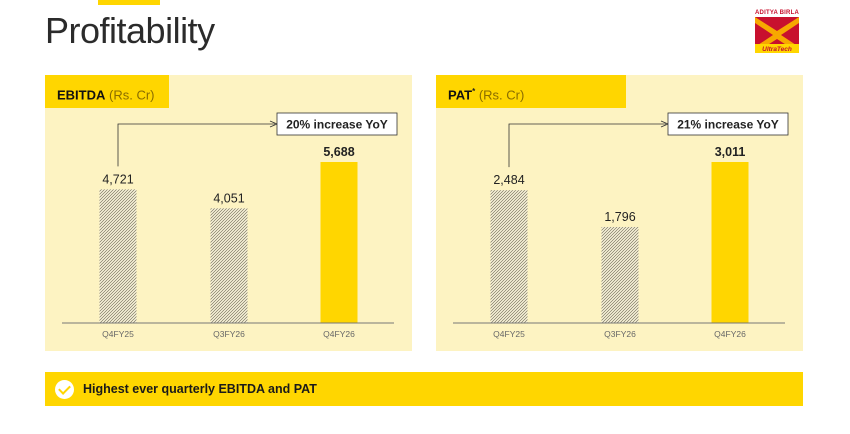 The image size is (850, 434). What do you see at coordinates (64, 389) in the screenshot?
I see `check-circle-icon` at bounding box center [64, 389].